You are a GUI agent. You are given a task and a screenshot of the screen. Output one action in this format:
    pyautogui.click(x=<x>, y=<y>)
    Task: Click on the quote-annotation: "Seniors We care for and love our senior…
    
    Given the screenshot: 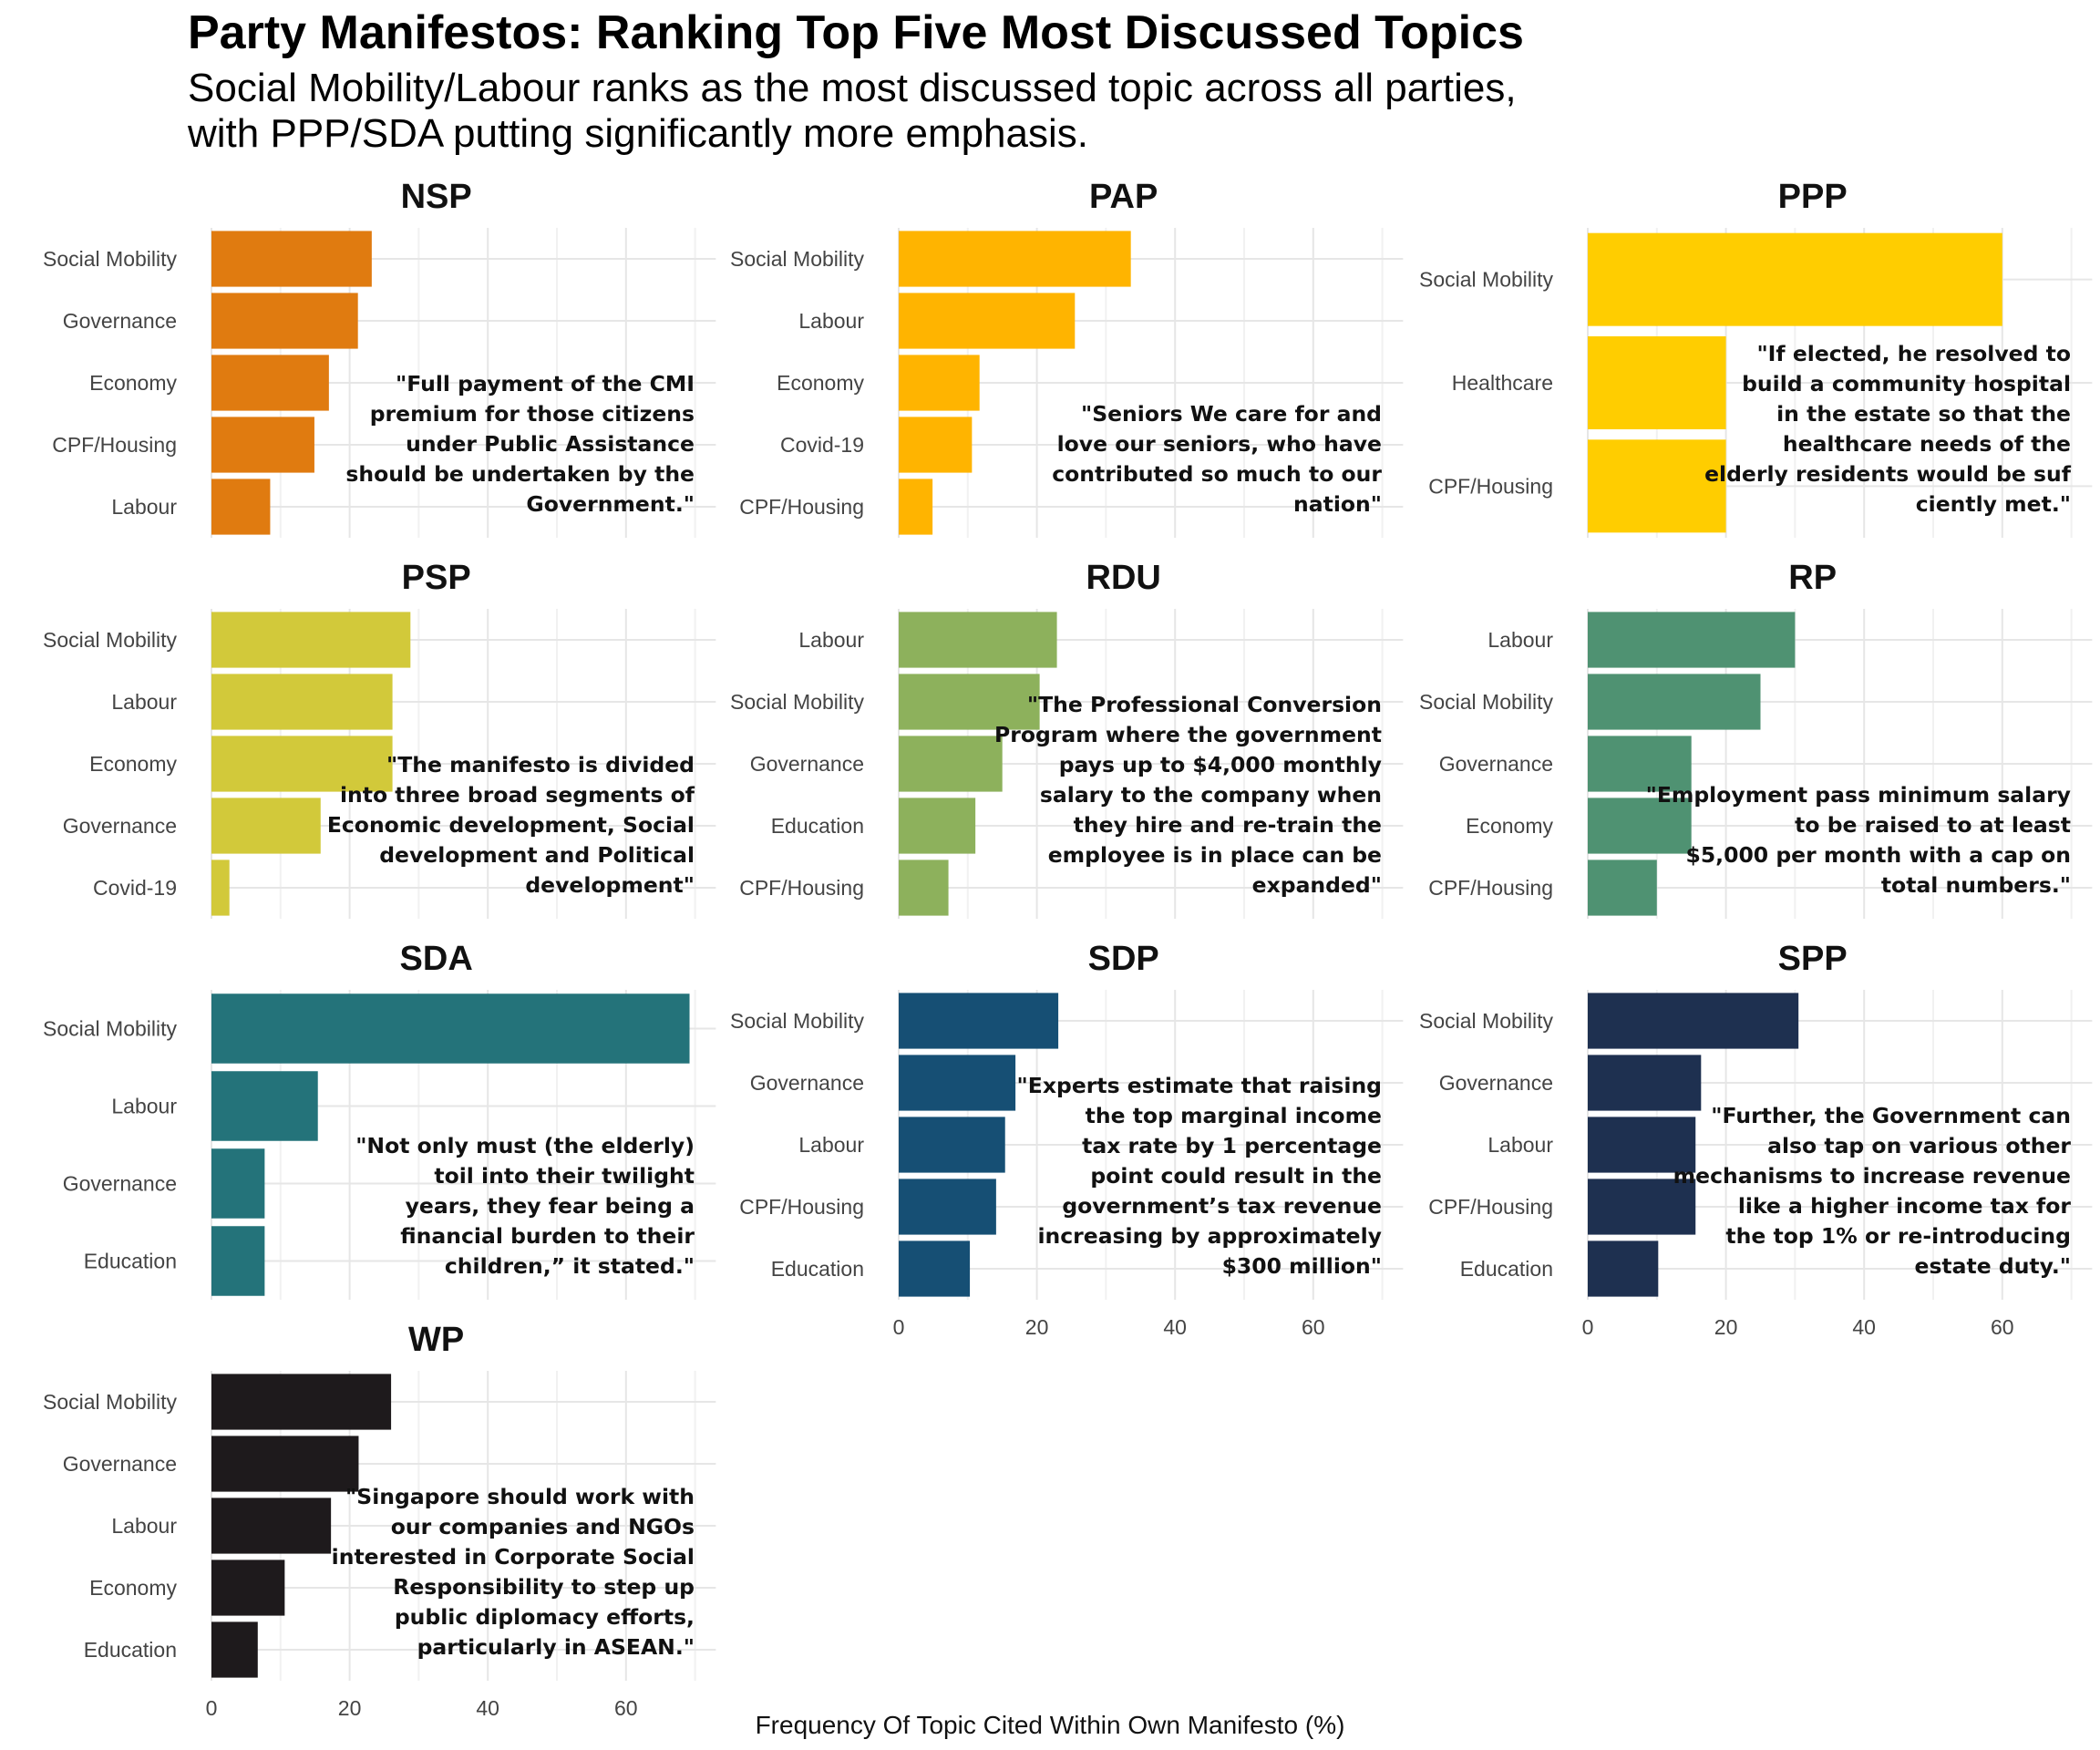 What is the action you would take?
    pyautogui.click(x=1217, y=459)
    